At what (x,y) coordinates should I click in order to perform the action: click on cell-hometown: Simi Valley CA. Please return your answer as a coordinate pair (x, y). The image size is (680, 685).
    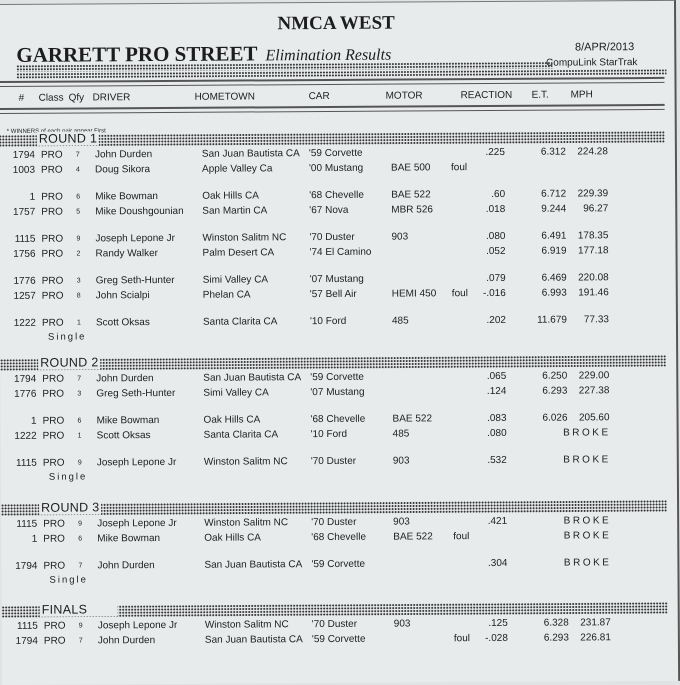
    Looking at the image, I should click on (235, 280).